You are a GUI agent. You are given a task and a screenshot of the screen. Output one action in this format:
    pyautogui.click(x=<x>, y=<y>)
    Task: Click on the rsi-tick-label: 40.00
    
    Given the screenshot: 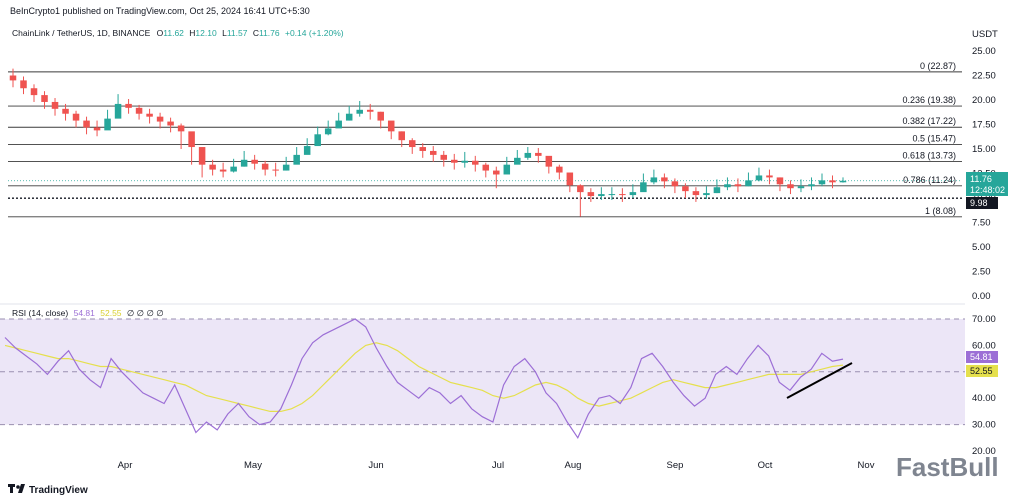 What is the action you would take?
    pyautogui.click(x=984, y=398)
    